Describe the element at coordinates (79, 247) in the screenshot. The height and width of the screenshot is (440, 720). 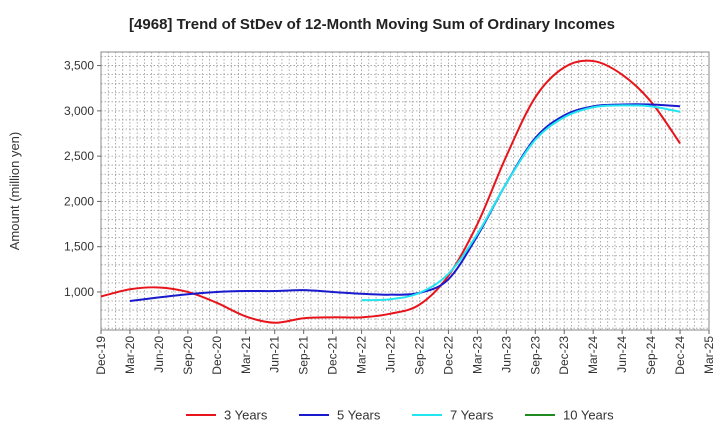
I see `y-tick-label: 1,500` at that location.